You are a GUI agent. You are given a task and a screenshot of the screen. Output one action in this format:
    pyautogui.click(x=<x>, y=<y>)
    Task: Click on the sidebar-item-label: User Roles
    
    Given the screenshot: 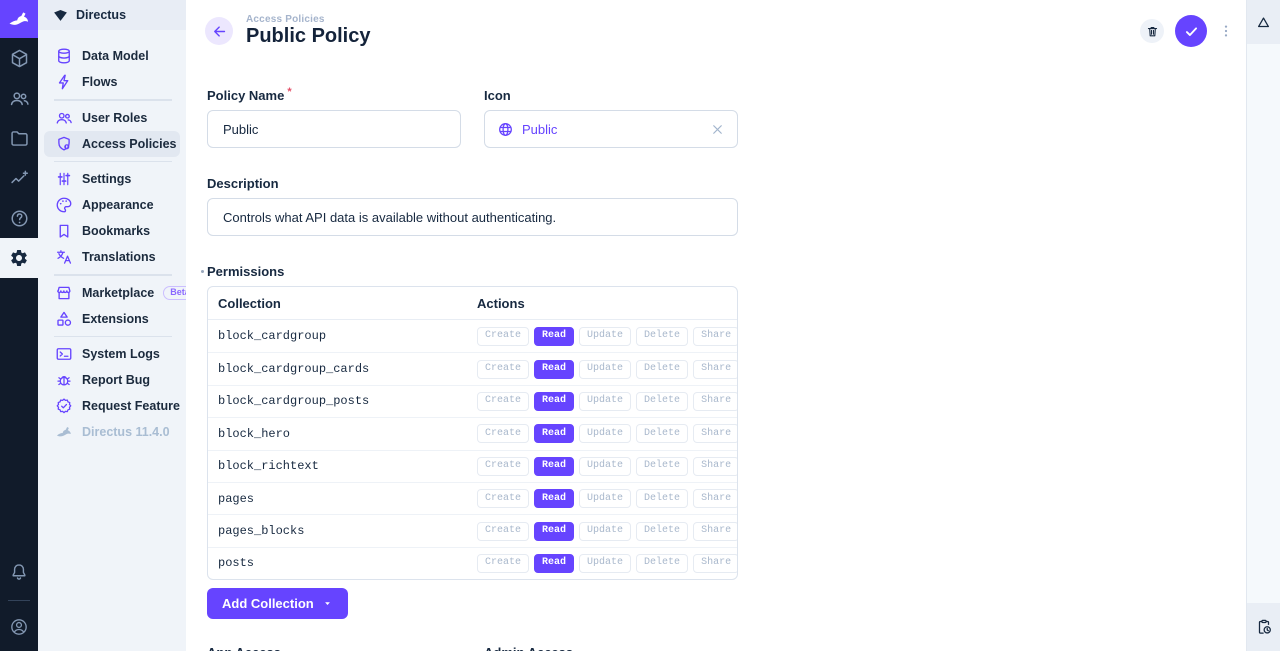 What is the action you would take?
    pyautogui.click(x=115, y=117)
    